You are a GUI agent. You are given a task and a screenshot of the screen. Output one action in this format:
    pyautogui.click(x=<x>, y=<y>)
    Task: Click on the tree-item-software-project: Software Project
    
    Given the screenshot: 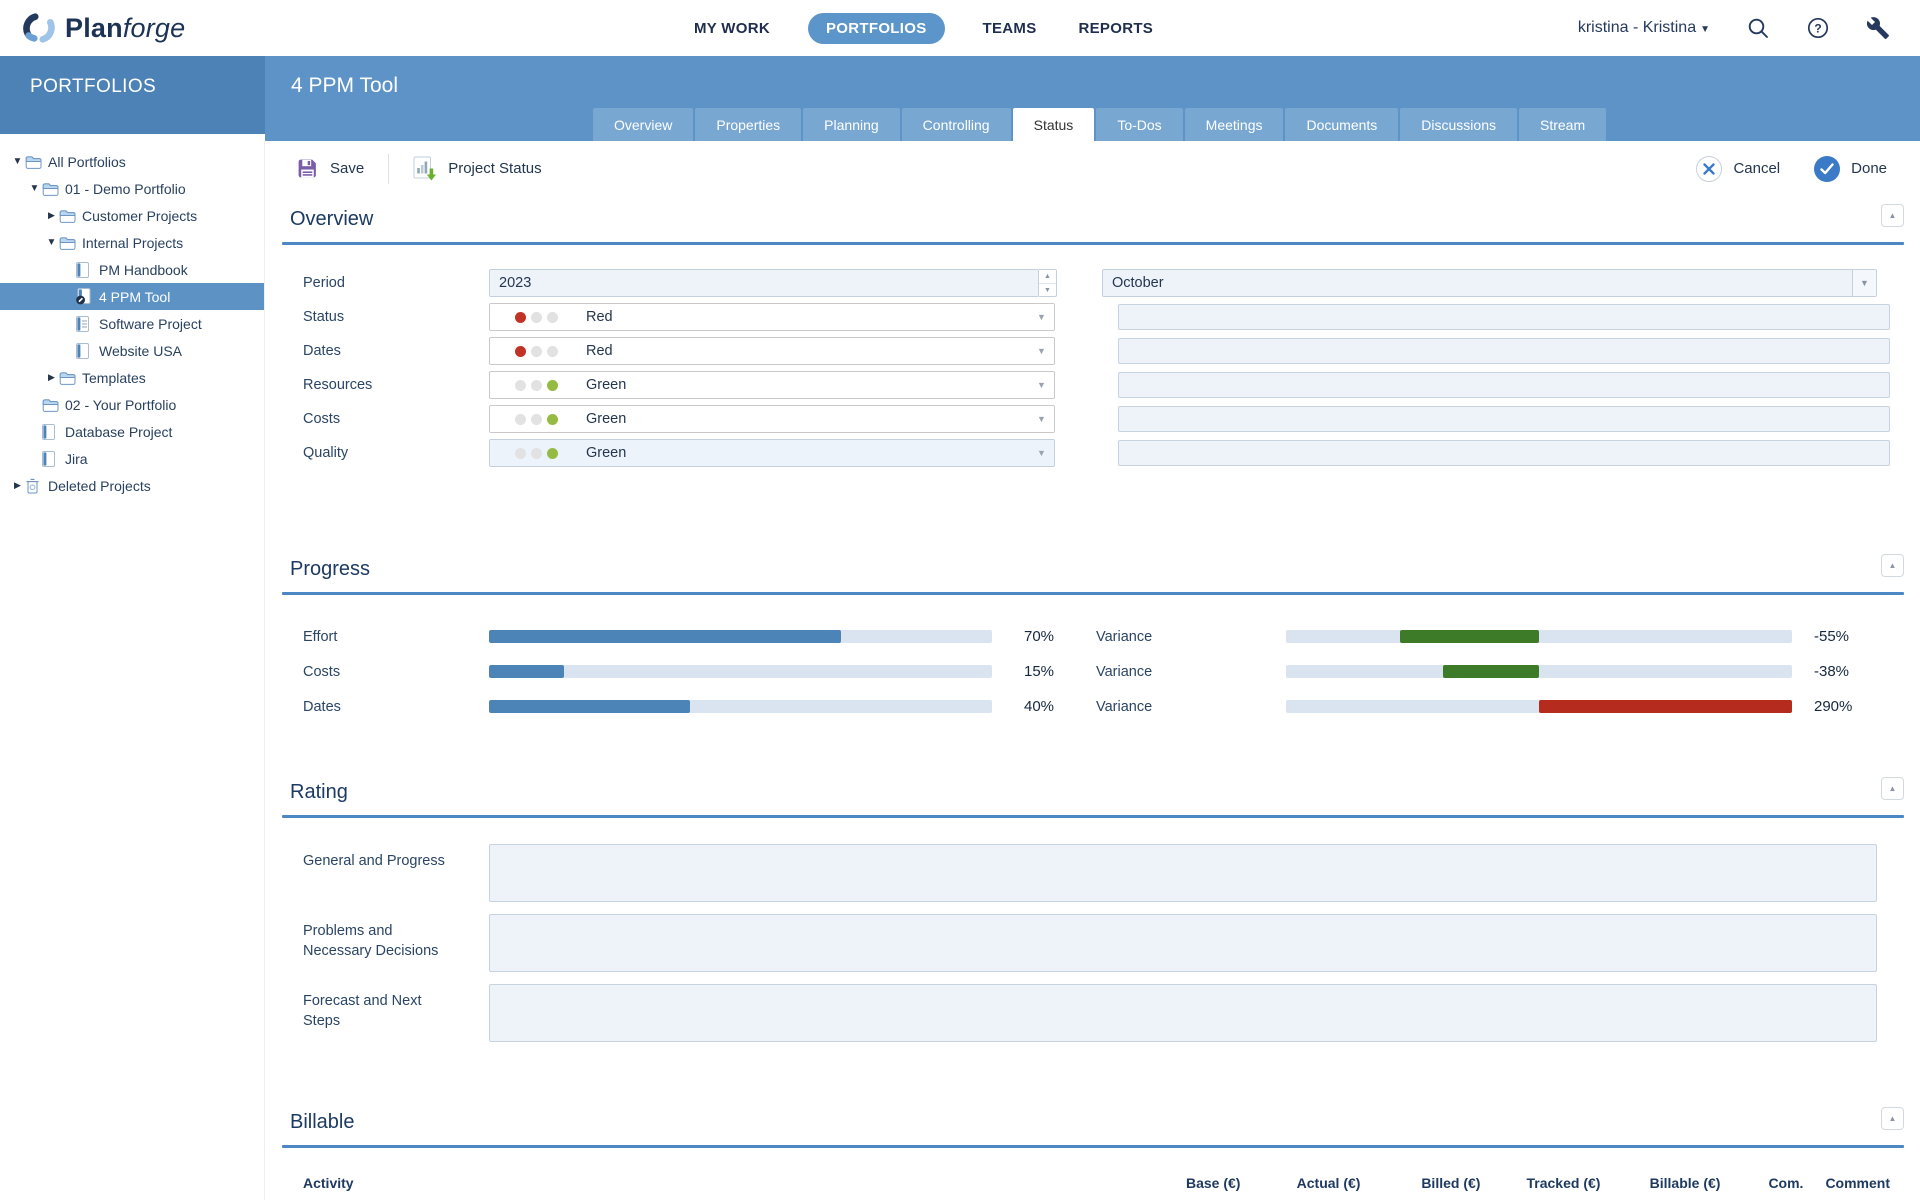 What is the action you would take?
    pyautogui.click(x=132, y=323)
    